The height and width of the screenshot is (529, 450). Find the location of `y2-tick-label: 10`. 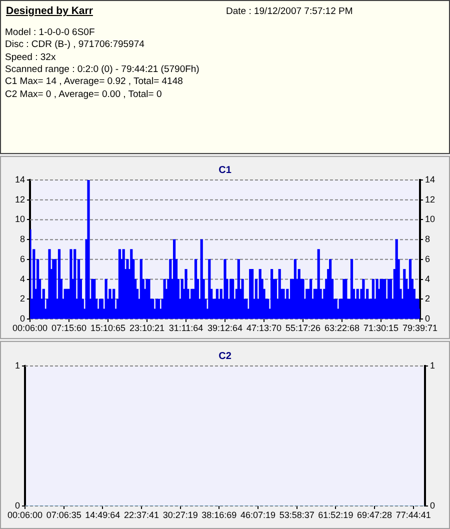

y2-tick-label: 10 is located at coordinates (430, 219).